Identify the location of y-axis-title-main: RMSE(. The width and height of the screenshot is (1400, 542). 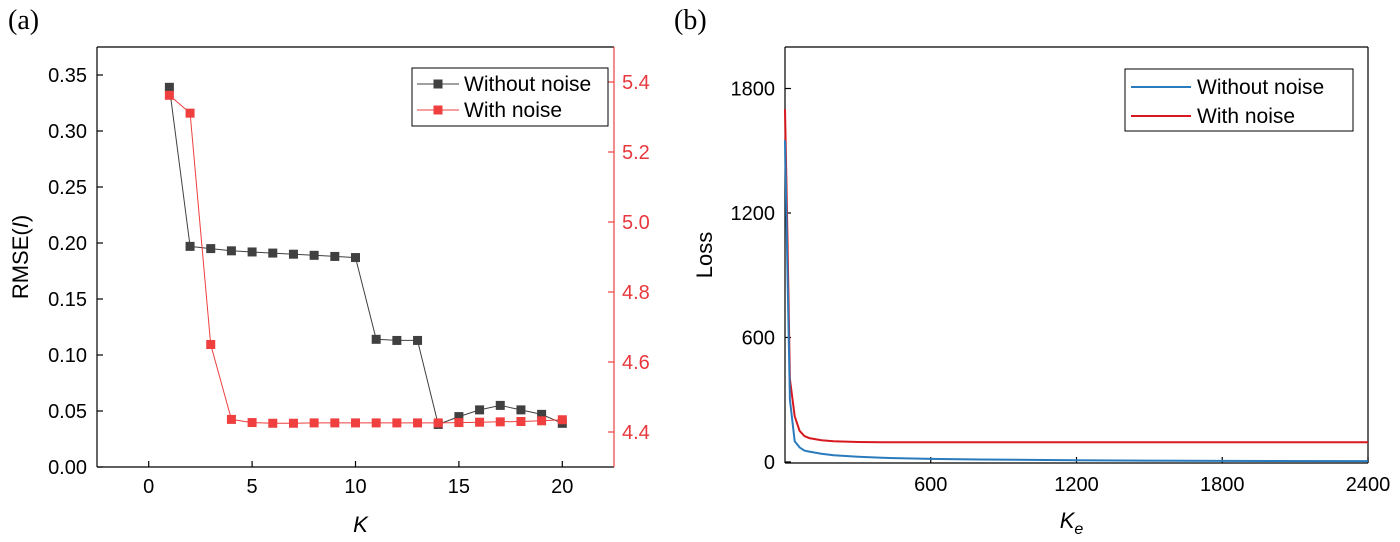
(20, 264).